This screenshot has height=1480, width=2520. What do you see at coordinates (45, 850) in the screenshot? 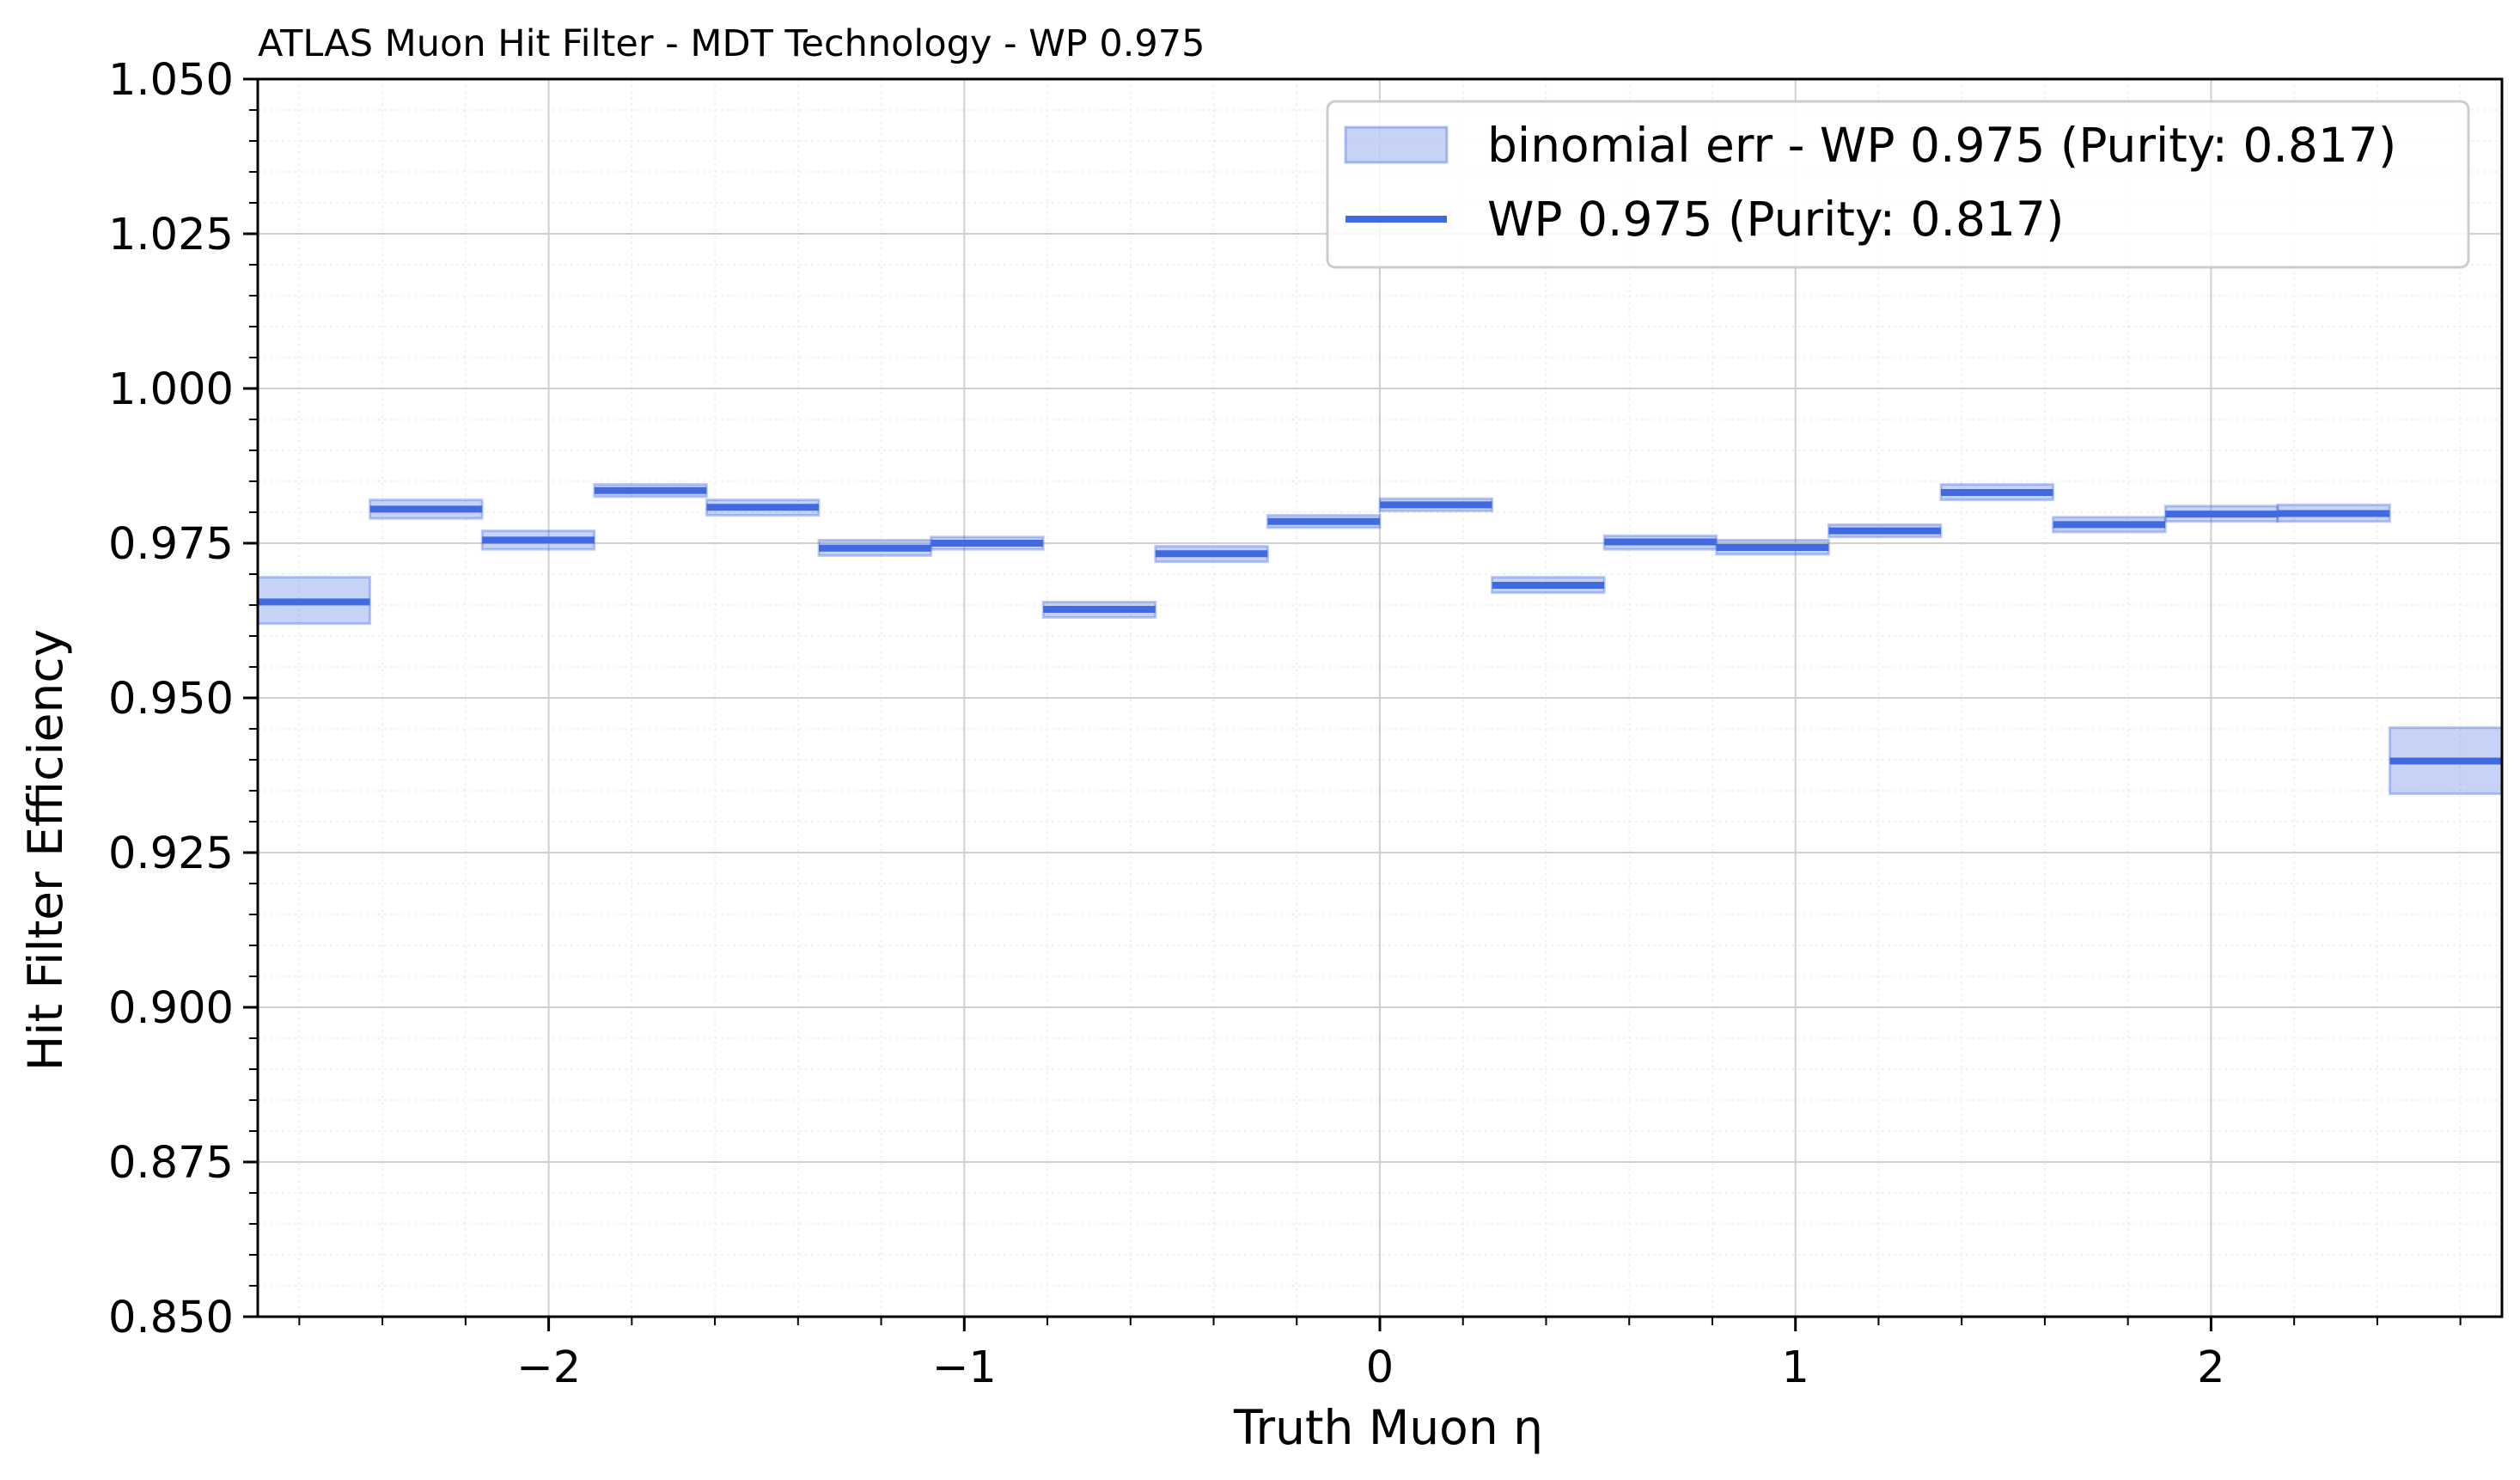
I see `y-axis-label: Hit Filter Efficiency` at bounding box center [45, 850].